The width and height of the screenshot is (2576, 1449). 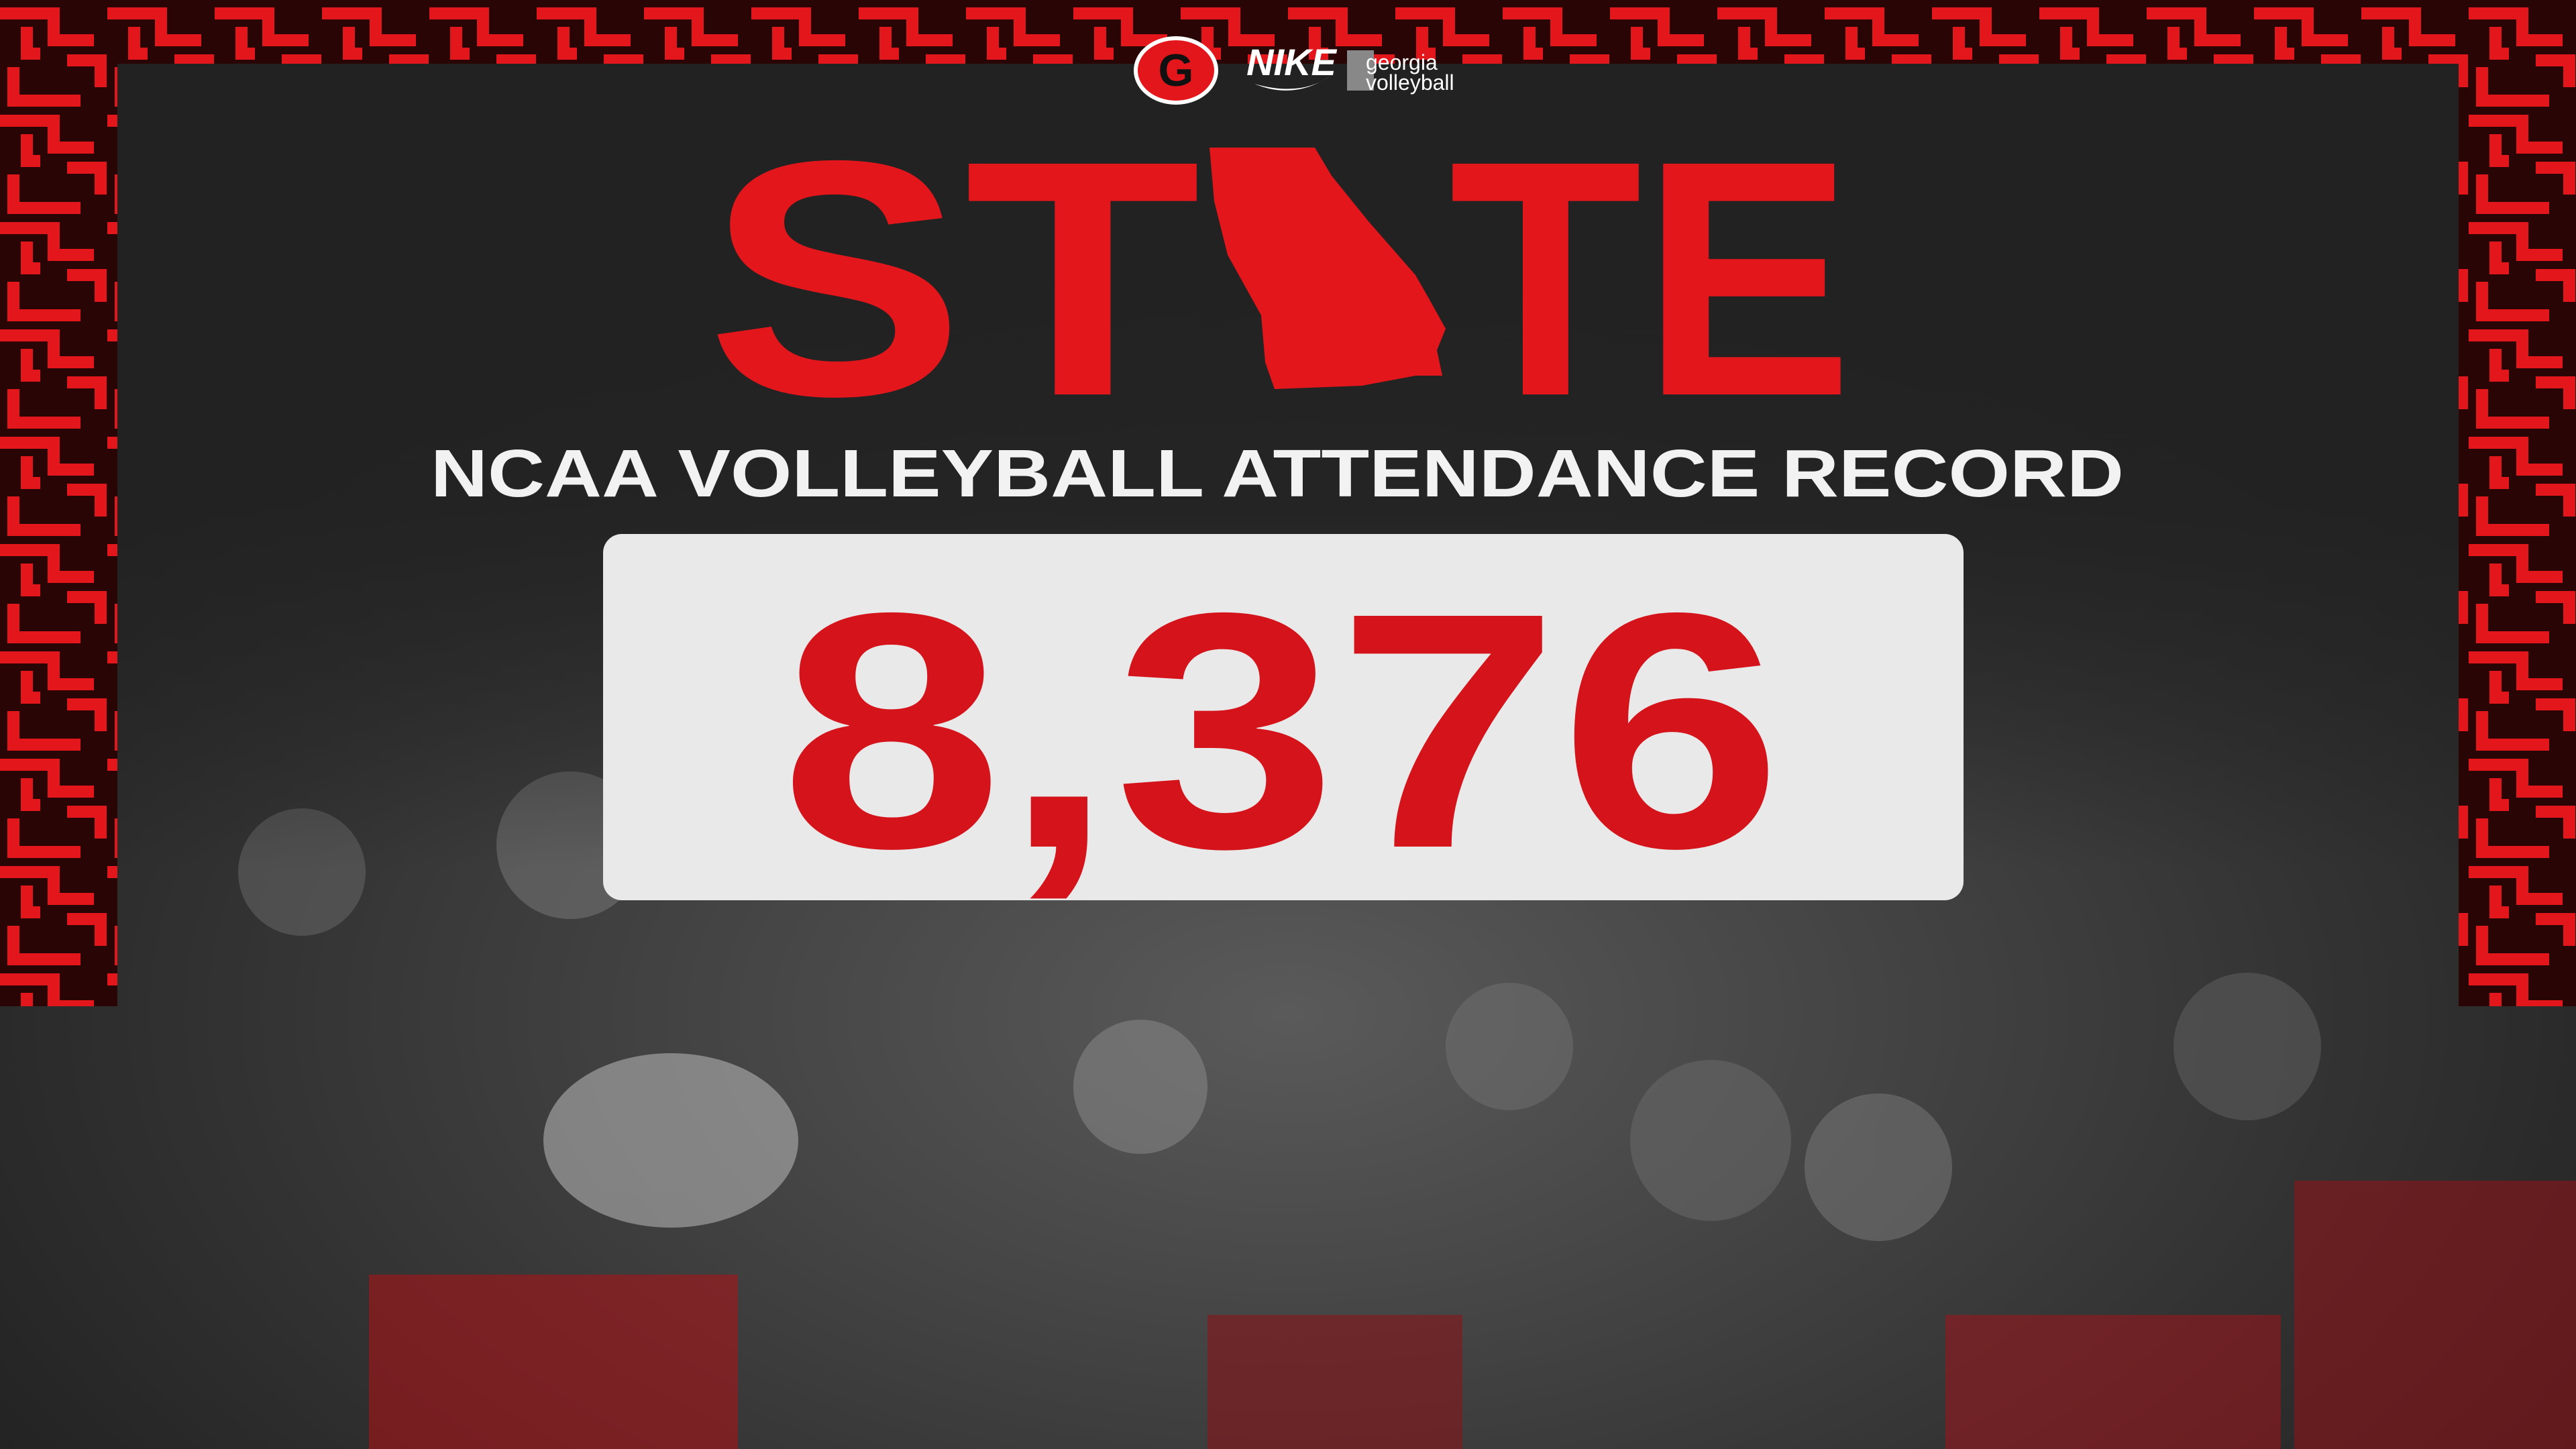 What do you see at coordinates (1291, 62) in the screenshot?
I see `sponsor-logo: NIKE` at bounding box center [1291, 62].